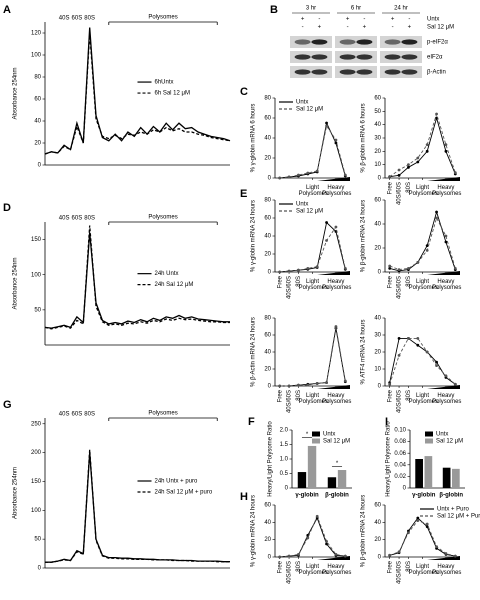 The width and height of the screenshot is (480, 600). I want to click on y-tick-label: 0.10, so click(400, 431).